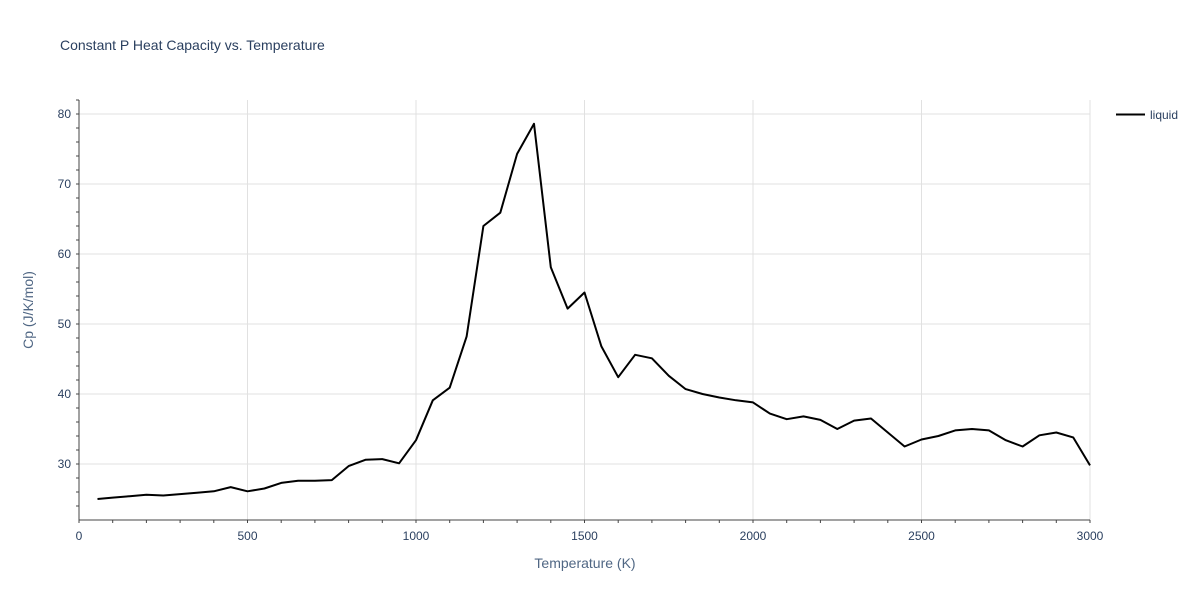 The width and height of the screenshot is (1200, 600). What do you see at coordinates (921, 536) in the screenshot?
I see `x-tick-label: 2500` at bounding box center [921, 536].